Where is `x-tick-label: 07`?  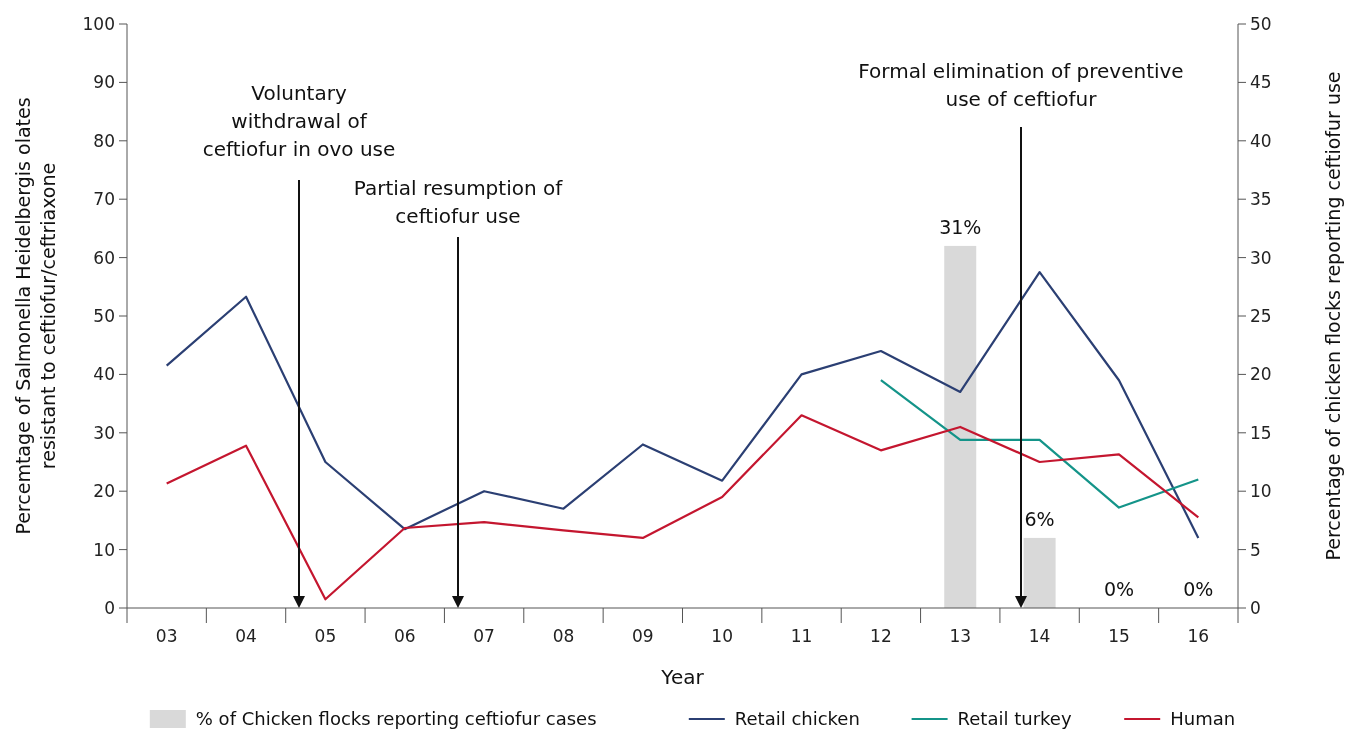 x-tick-label: 07 is located at coordinates (484, 636).